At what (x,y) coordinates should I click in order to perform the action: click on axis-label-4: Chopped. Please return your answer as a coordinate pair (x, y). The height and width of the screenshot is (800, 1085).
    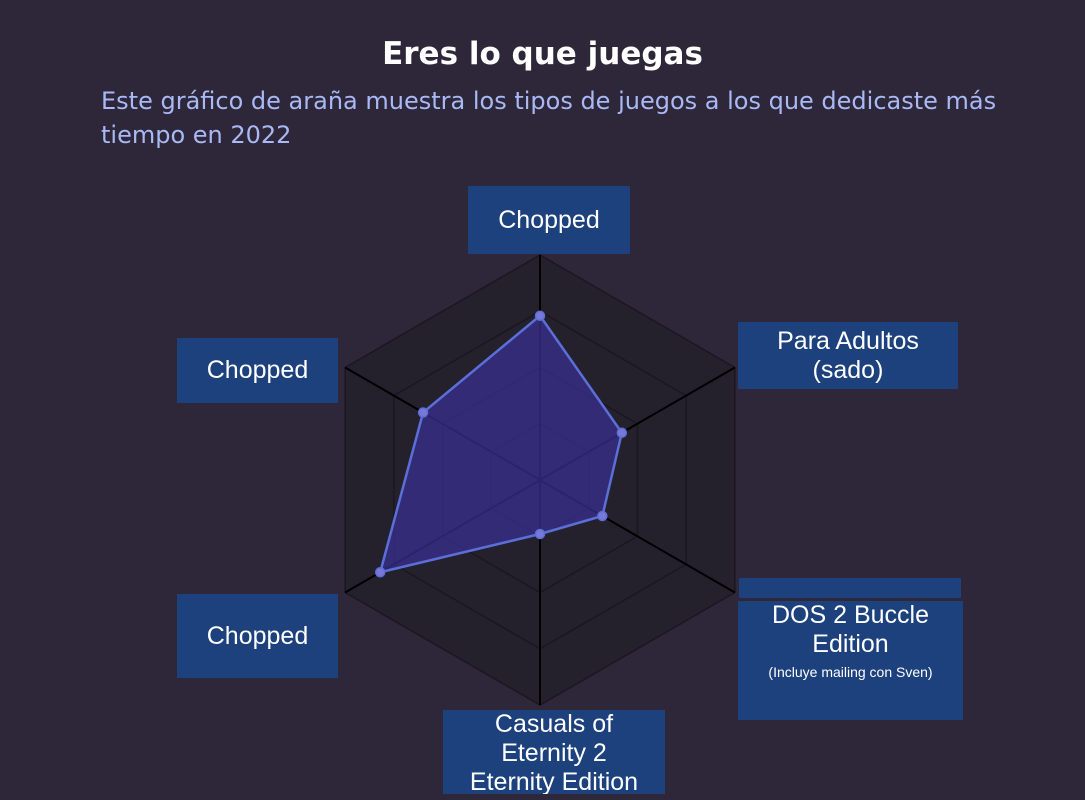
    Looking at the image, I should click on (257, 636).